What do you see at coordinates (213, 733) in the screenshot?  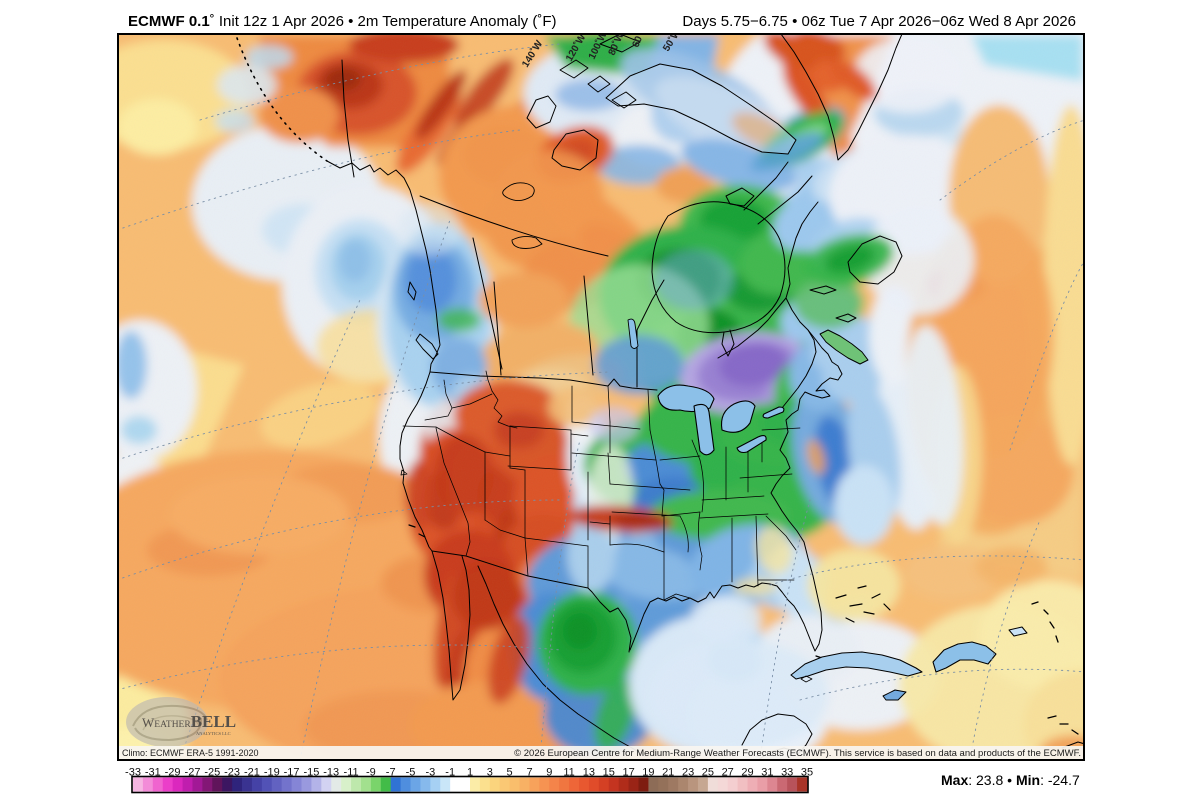 I see `svg-text: ANALYTICS LLC` at bounding box center [213, 733].